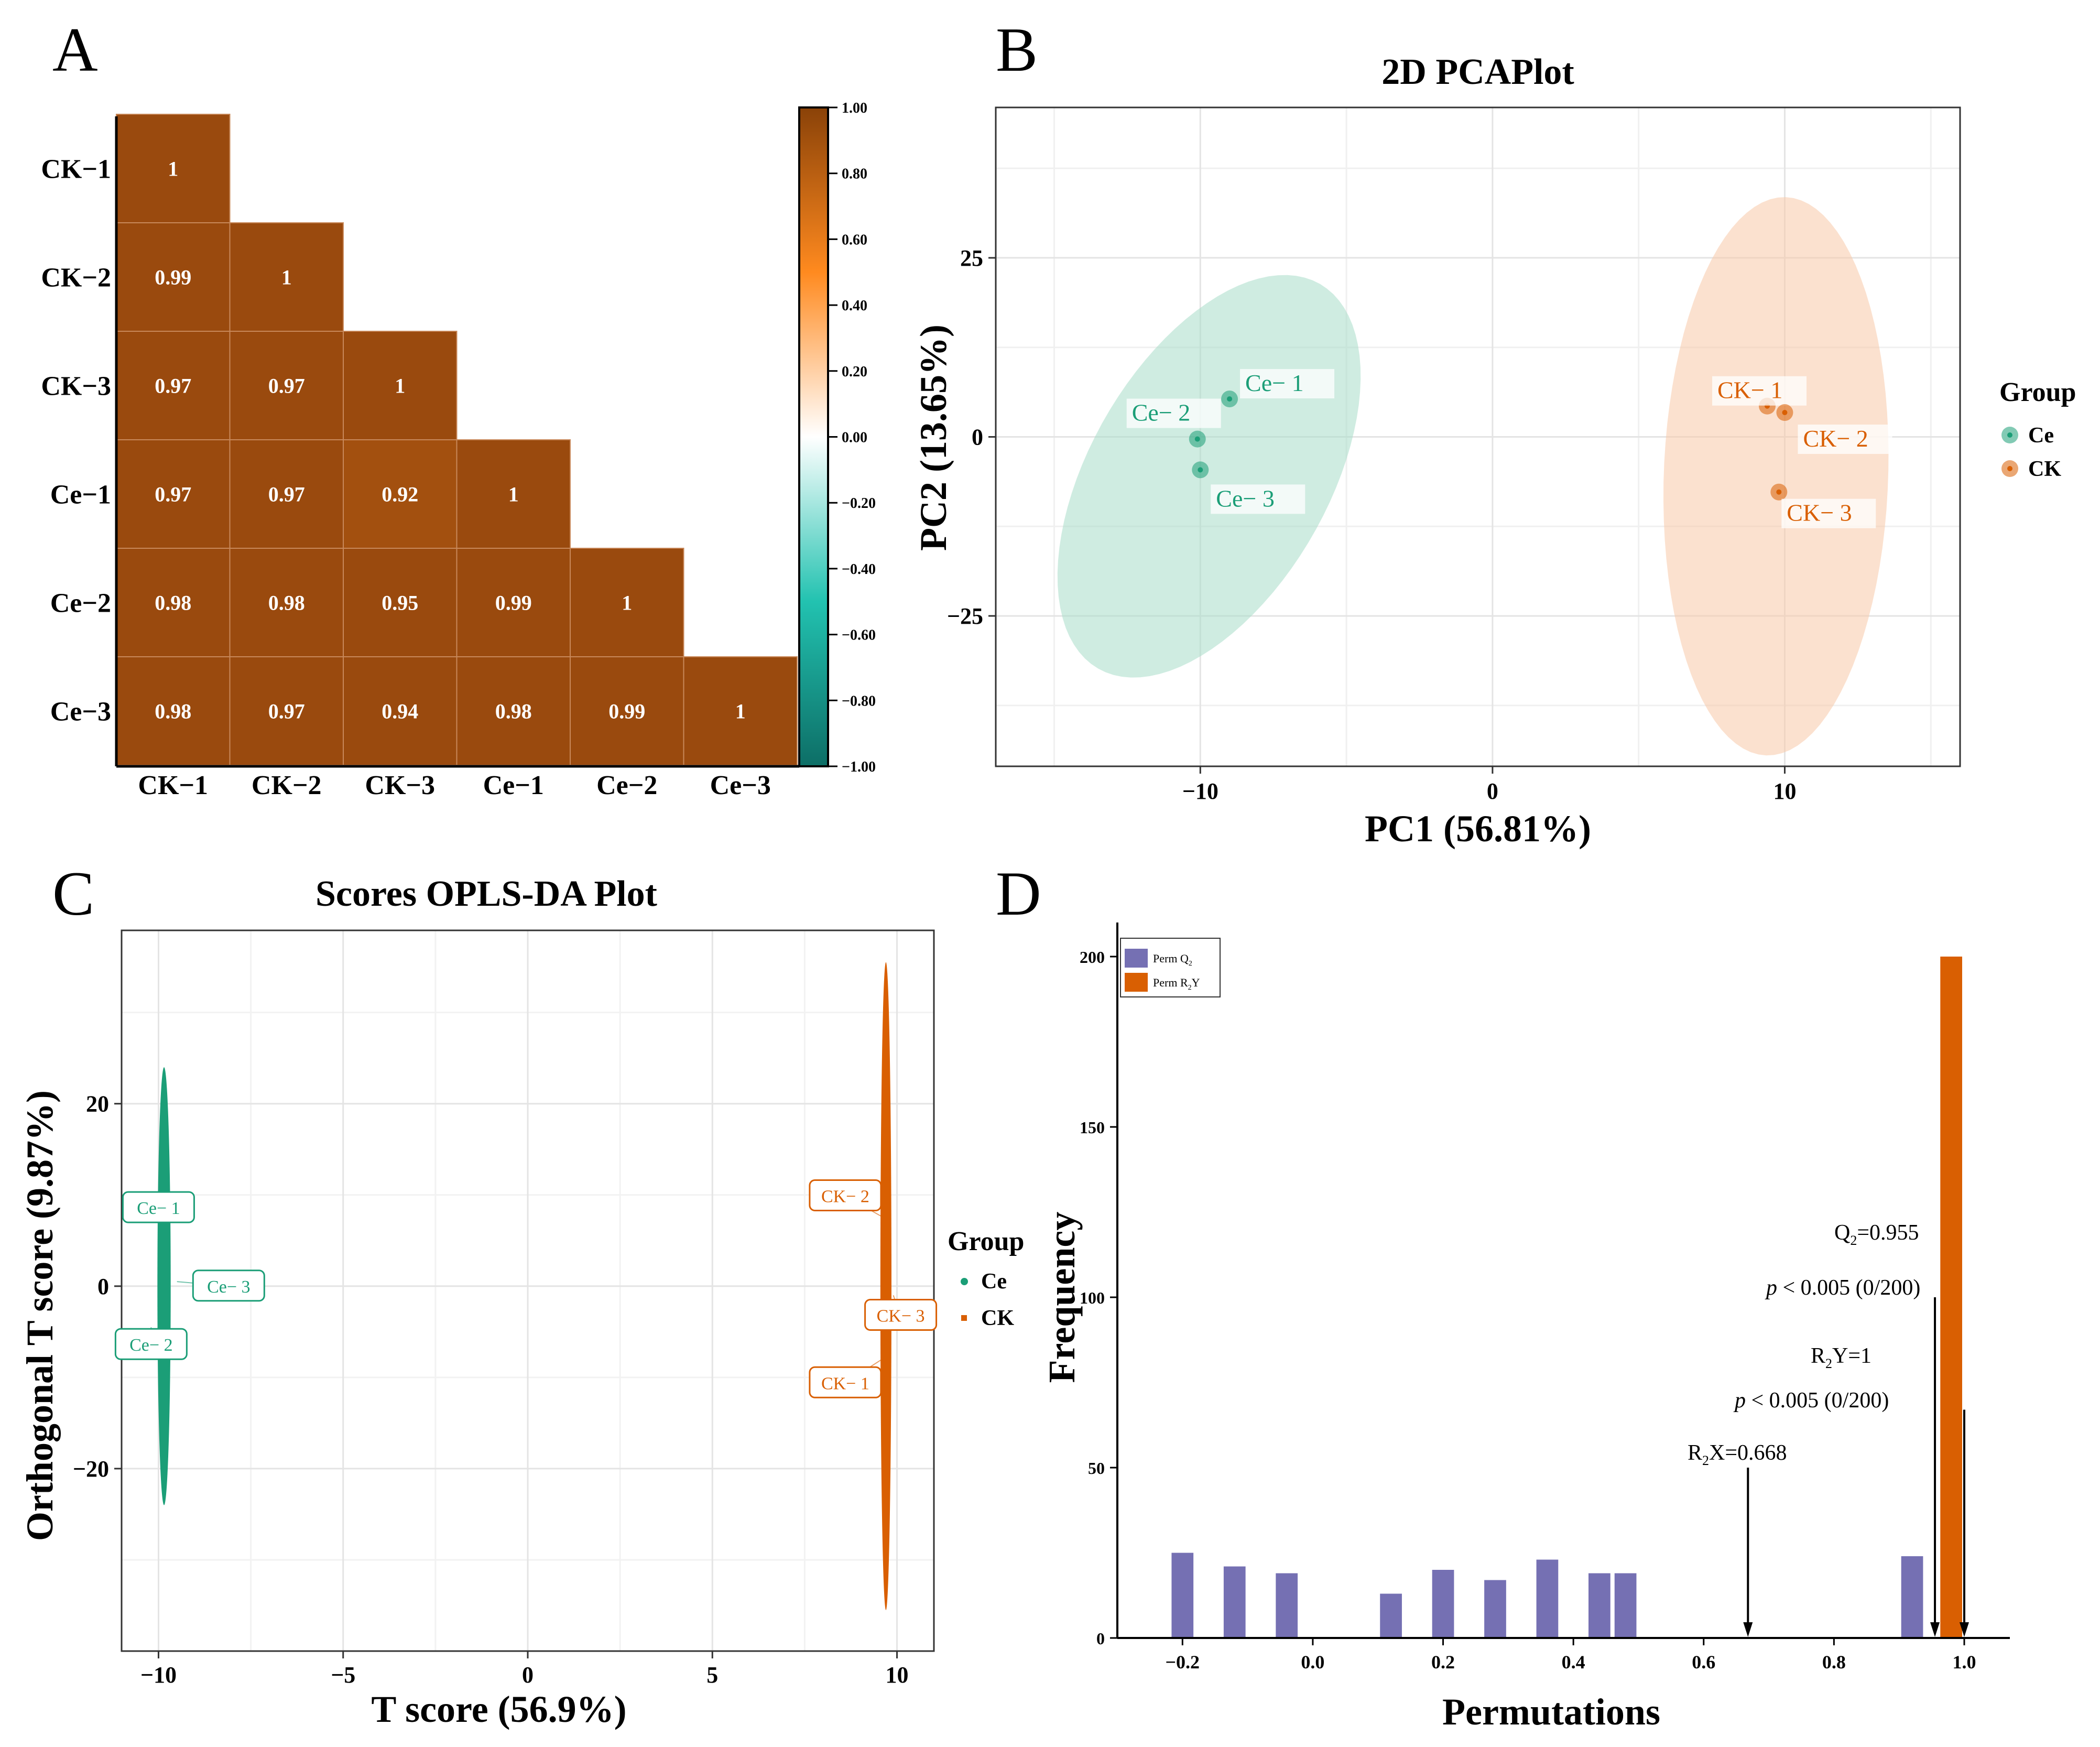 This screenshot has height=1747, width=2100. Describe the element at coordinates (885, 1286) in the screenshot. I see `oplsda-ellipse-ck` at that location.